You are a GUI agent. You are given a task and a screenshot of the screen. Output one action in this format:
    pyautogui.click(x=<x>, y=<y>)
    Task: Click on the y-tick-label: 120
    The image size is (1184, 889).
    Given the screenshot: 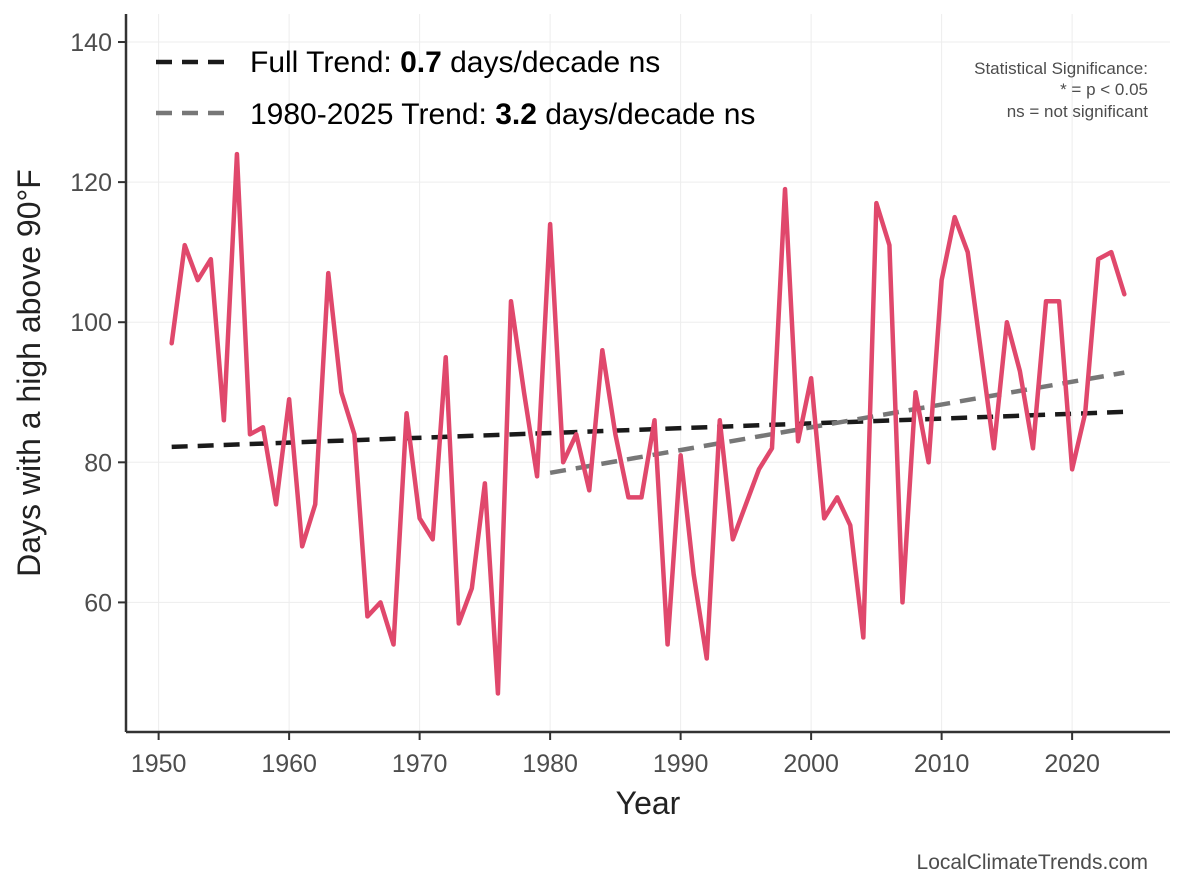 What is the action you would take?
    pyautogui.click(x=91, y=183)
    